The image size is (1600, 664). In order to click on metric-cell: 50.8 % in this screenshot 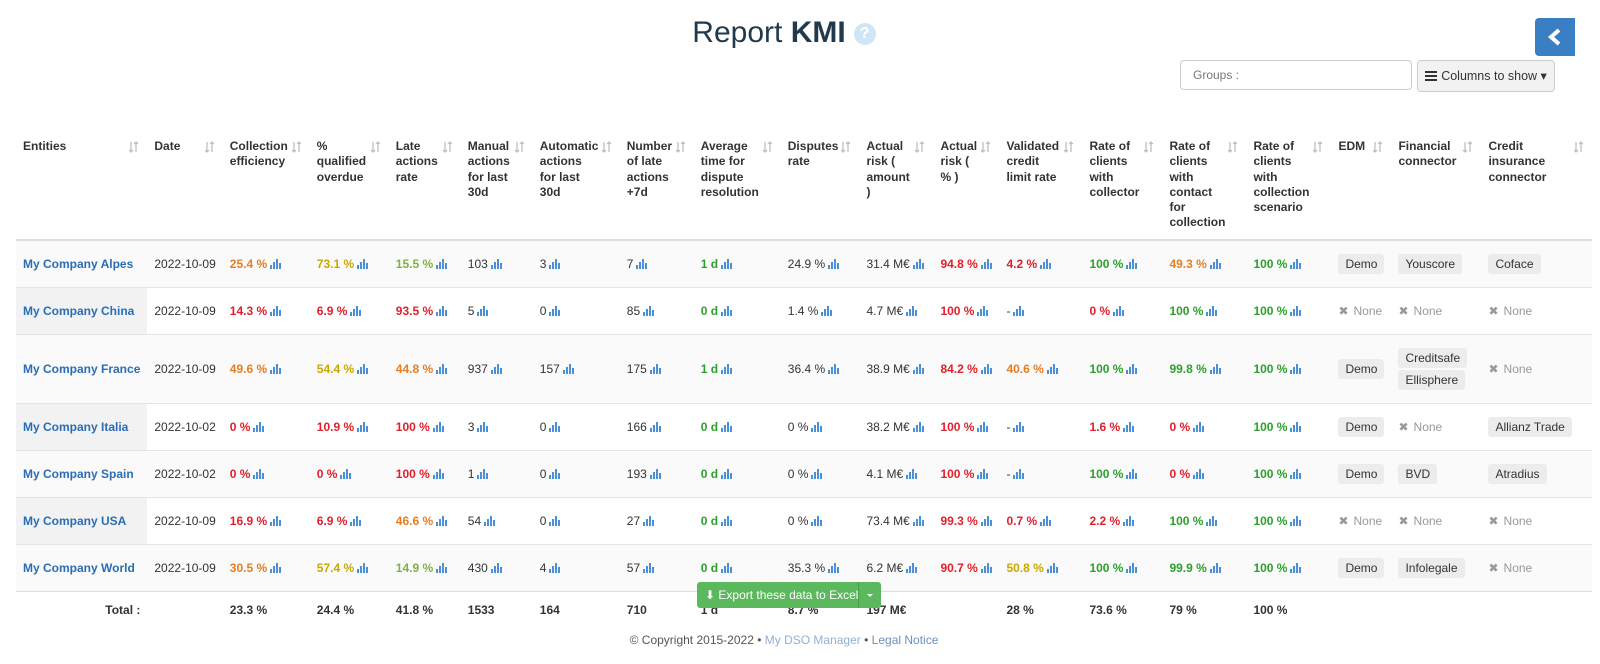, I will do `click(1041, 567)`.